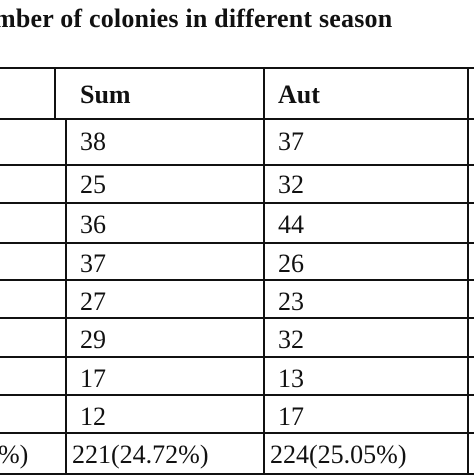 The width and height of the screenshot is (474, 475). What do you see at coordinates (196, 18) in the screenshot?
I see `table-title: mber of colonies in different season` at bounding box center [196, 18].